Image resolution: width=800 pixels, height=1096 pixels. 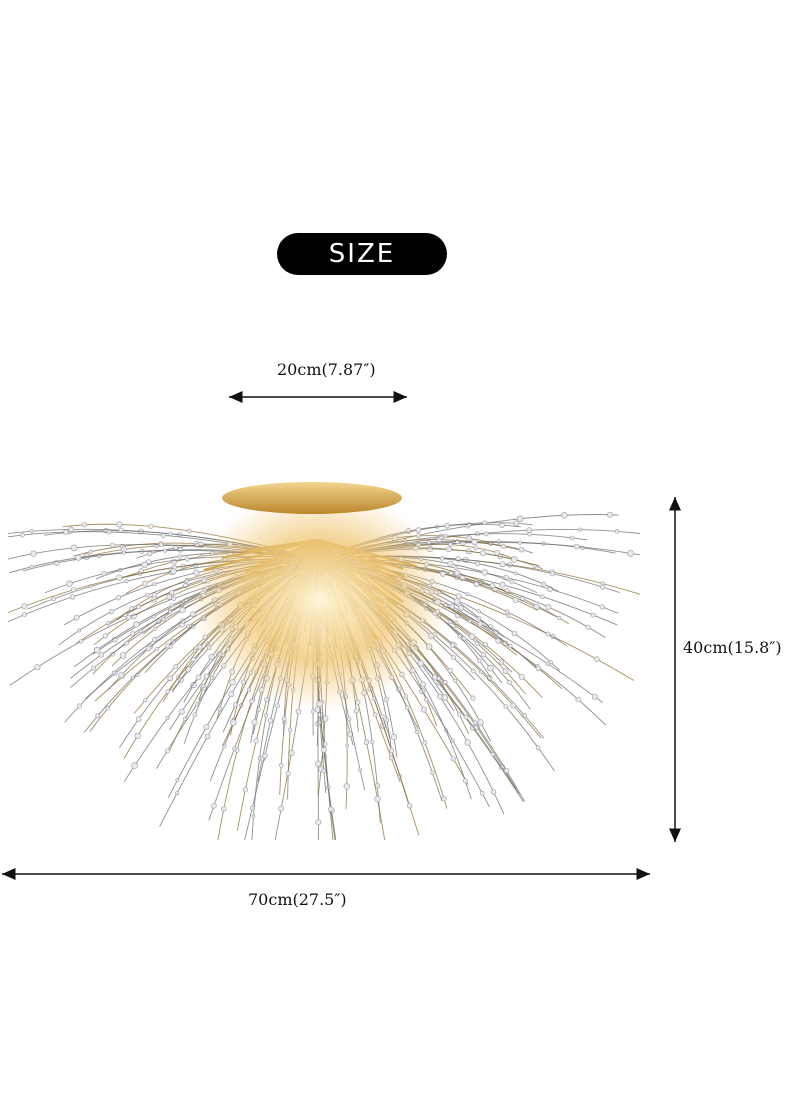 What do you see at coordinates (312, 498) in the screenshot?
I see `ceiling-canopy` at bounding box center [312, 498].